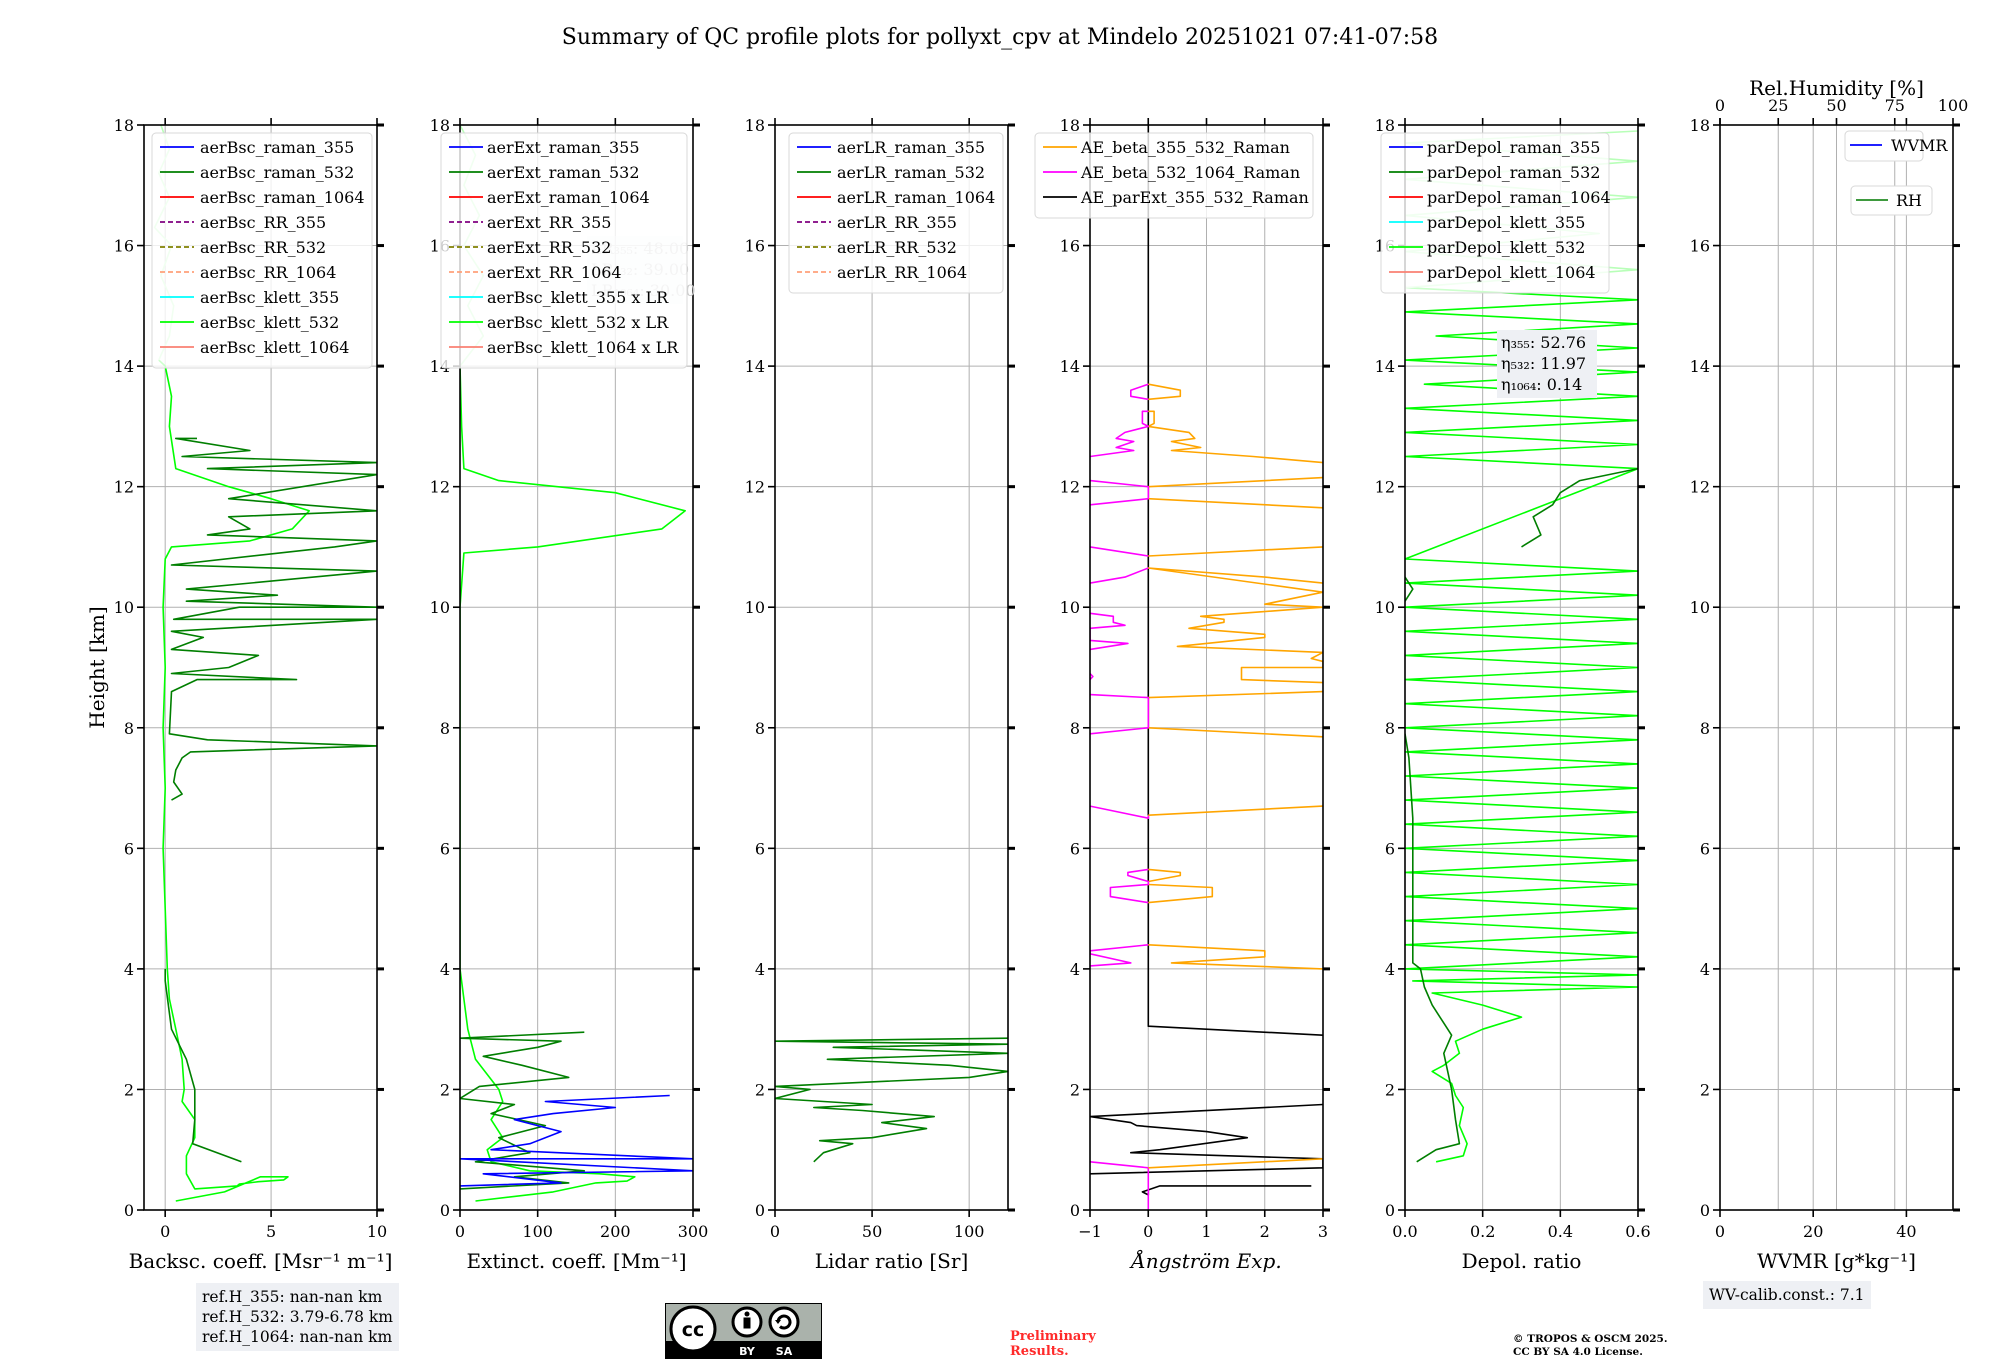 This screenshot has height=1360, width=2000. I want to click on series-line-ae-beta-355-532-raman-c, so click(1180, 886).